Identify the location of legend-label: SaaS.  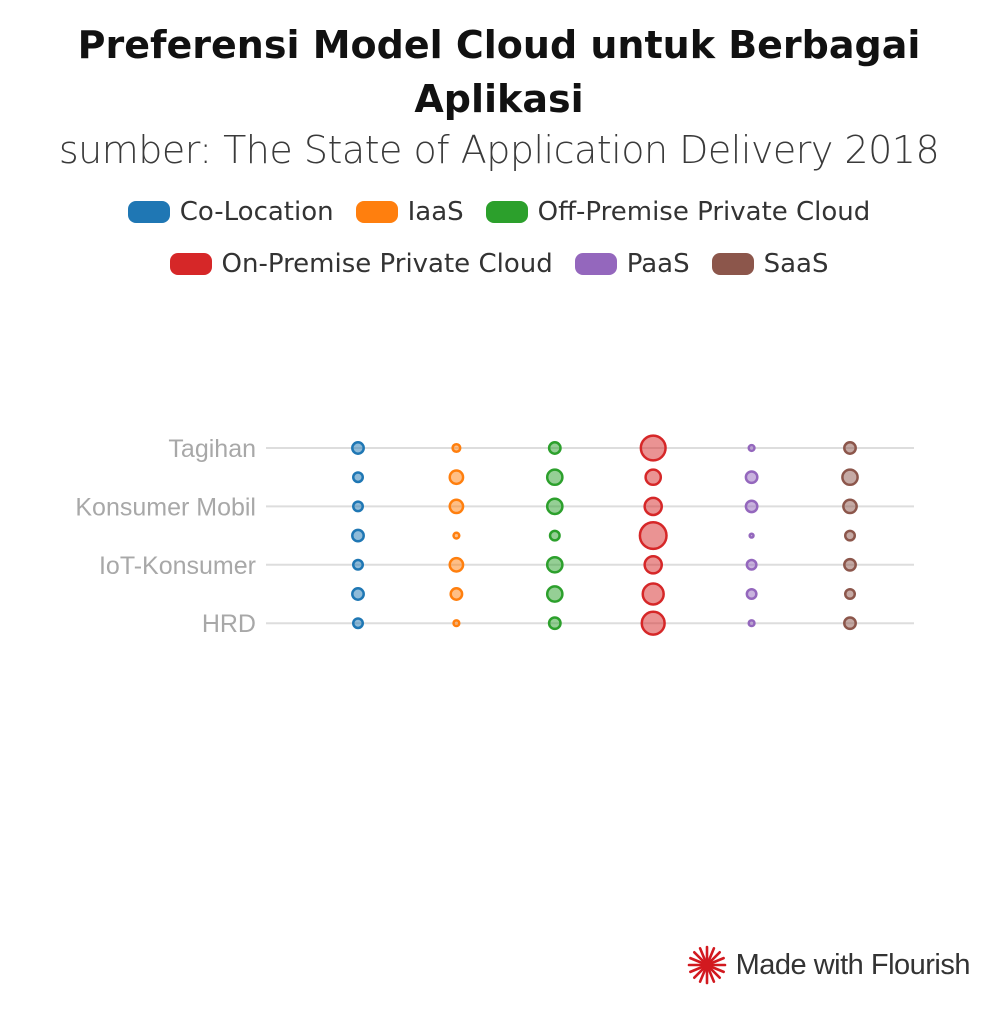
(796, 264).